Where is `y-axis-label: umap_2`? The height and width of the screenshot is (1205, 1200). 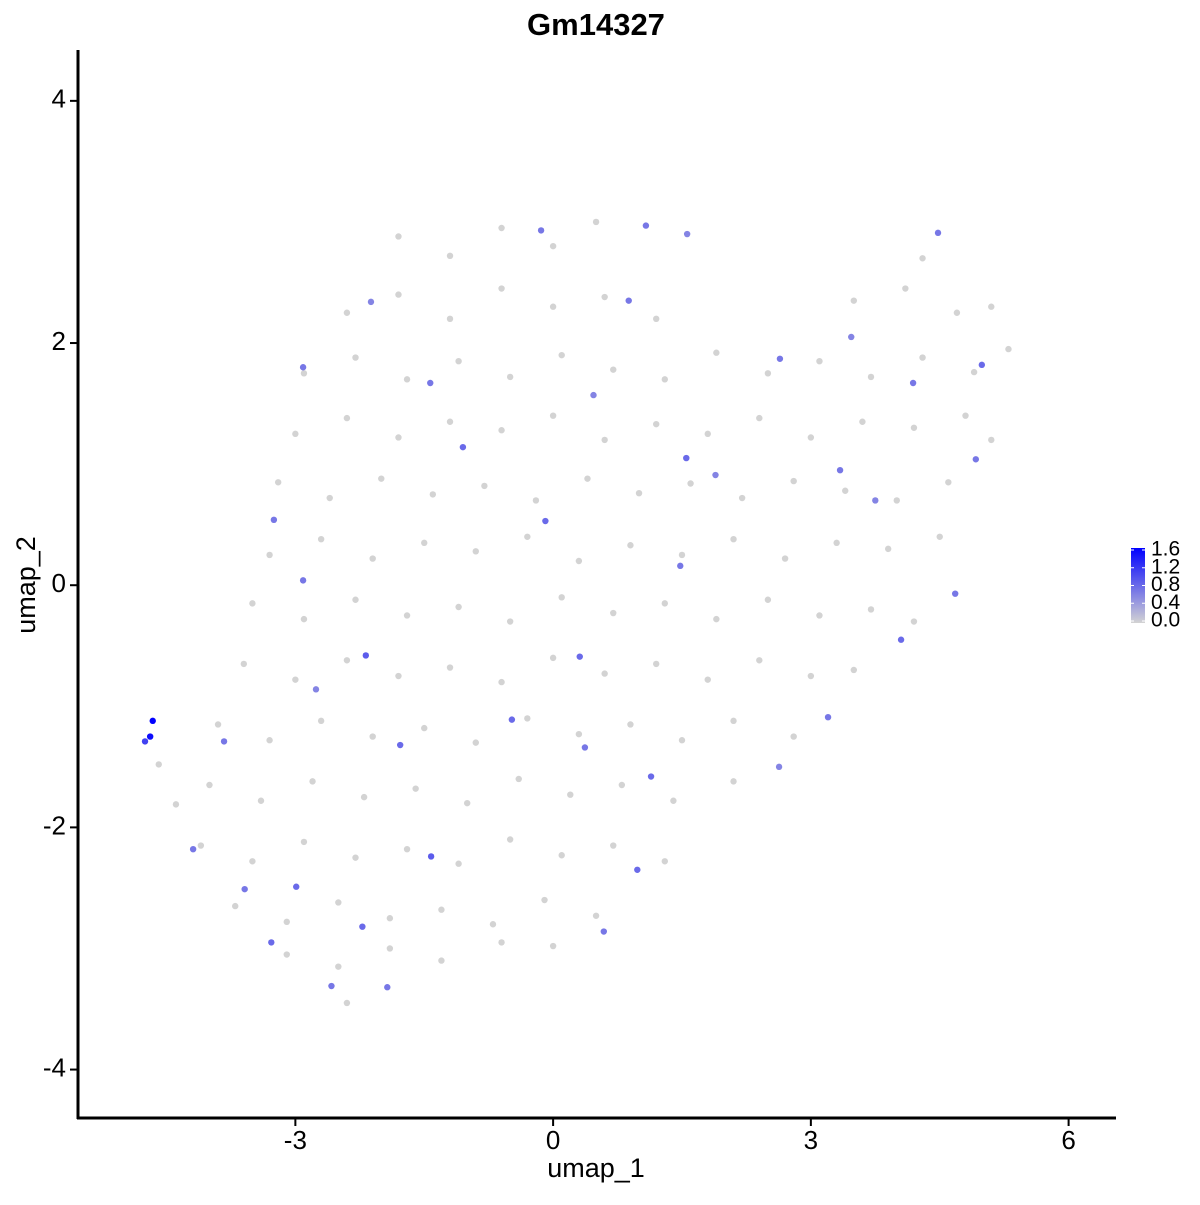 y-axis-label: umap_2 is located at coordinates (26, 585).